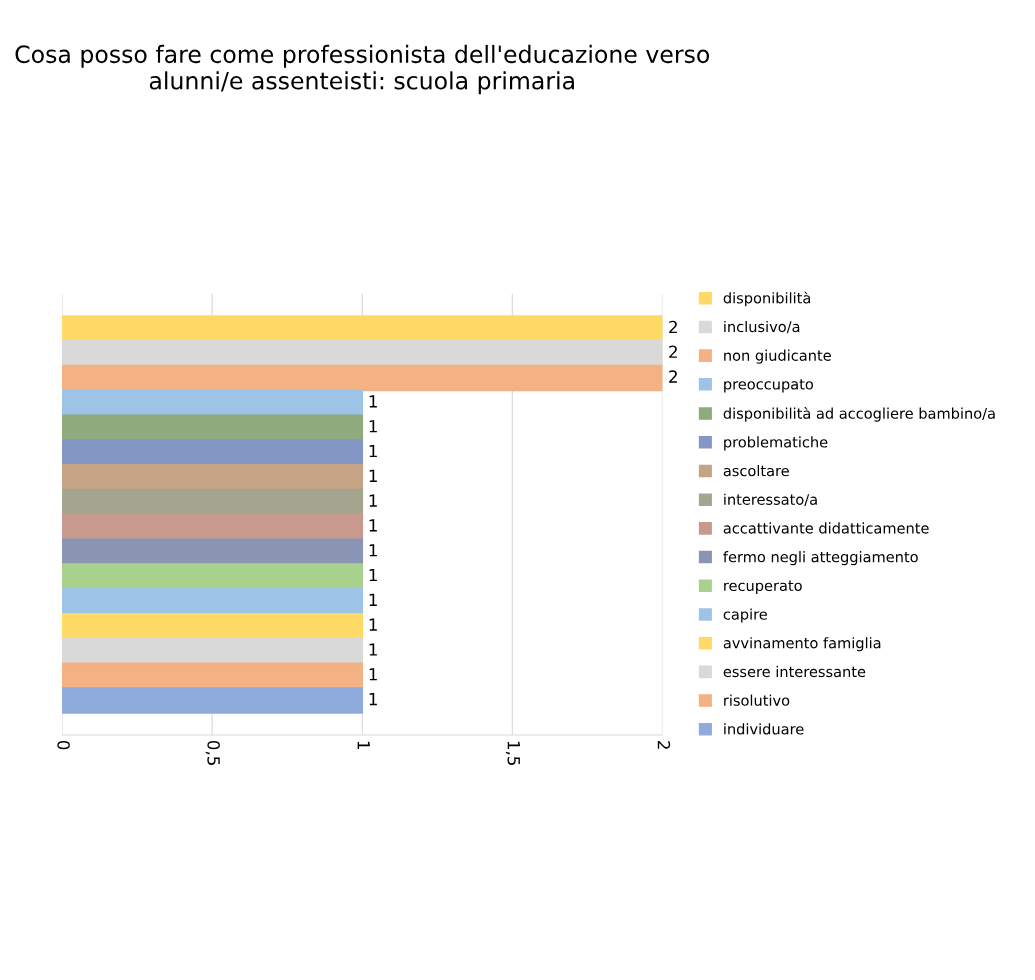  Describe the element at coordinates (764, 729) in the screenshot. I see `legend-label: individuare` at that location.